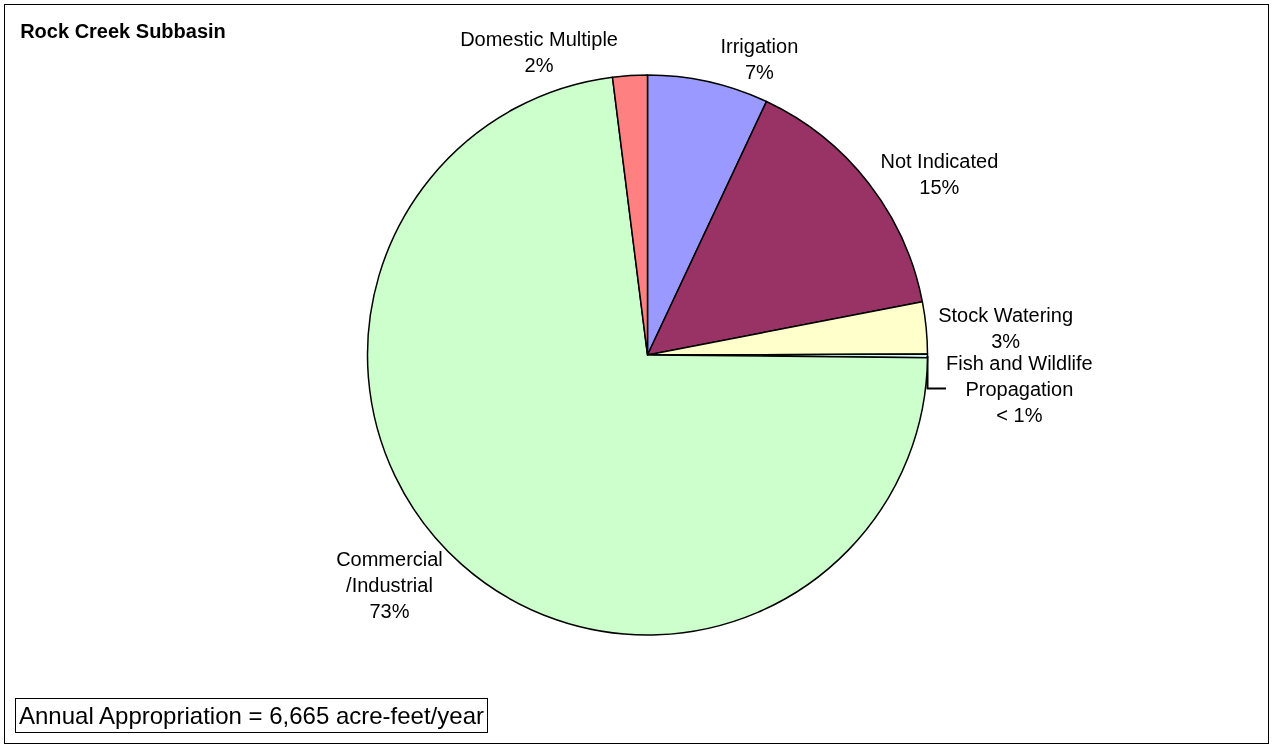 The width and height of the screenshot is (1275, 750). What do you see at coordinates (1006, 314) in the screenshot?
I see `slice-label: Stock Watering` at bounding box center [1006, 314].